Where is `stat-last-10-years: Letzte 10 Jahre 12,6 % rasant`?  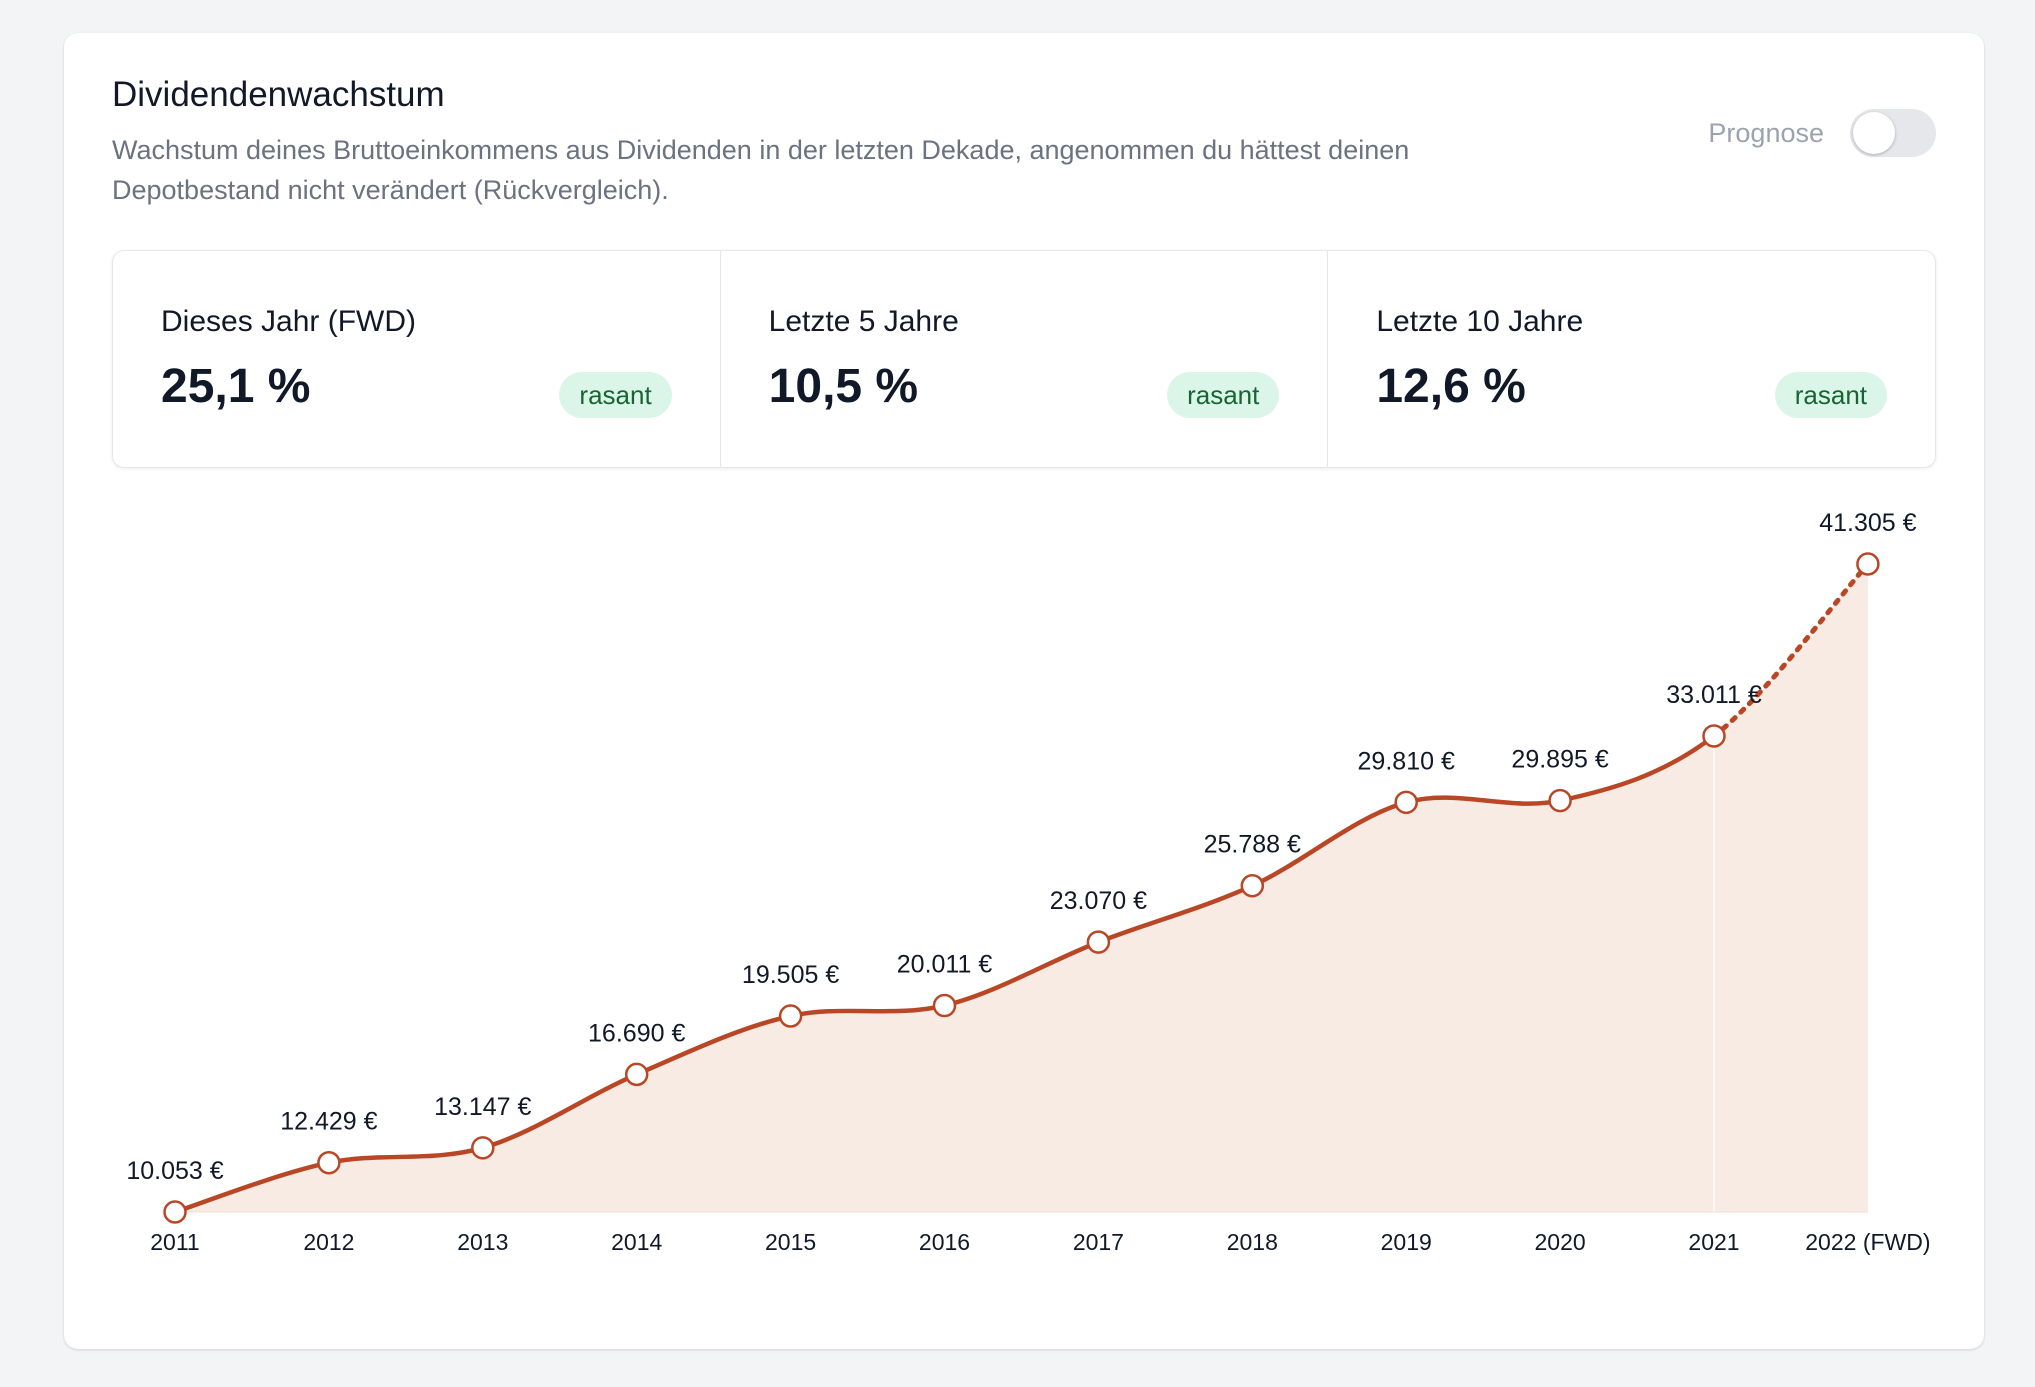 stat-last-10-years: Letzte 10 Jahre 12,6 % rasant is located at coordinates (1631, 359).